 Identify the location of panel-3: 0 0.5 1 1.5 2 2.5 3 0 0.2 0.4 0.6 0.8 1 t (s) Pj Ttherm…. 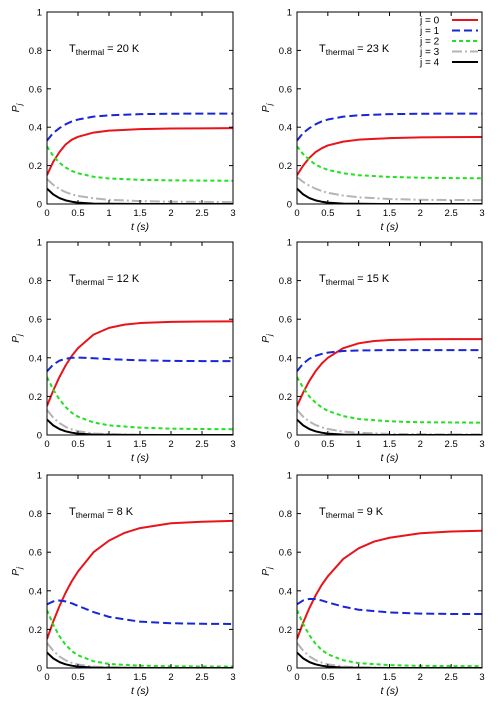
(123, 351).